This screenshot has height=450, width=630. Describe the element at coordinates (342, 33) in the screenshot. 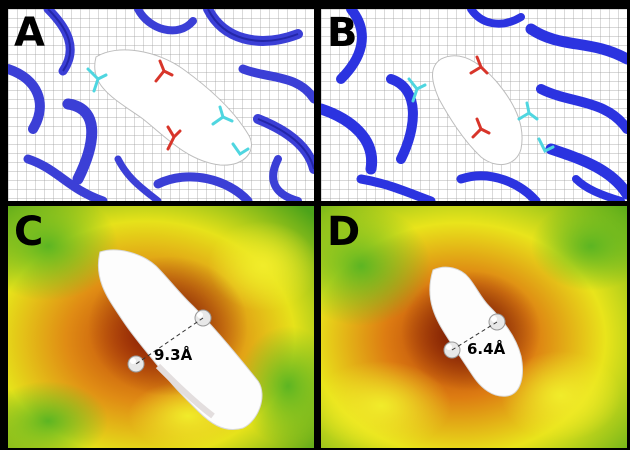

I see `panel-label-b: B` at that location.